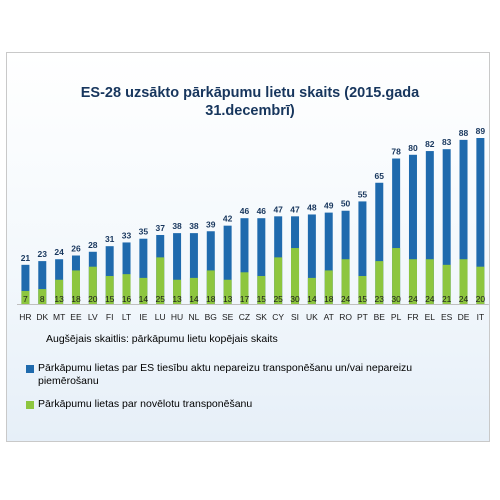  I want to click on category-label: DE, so click(464, 317).